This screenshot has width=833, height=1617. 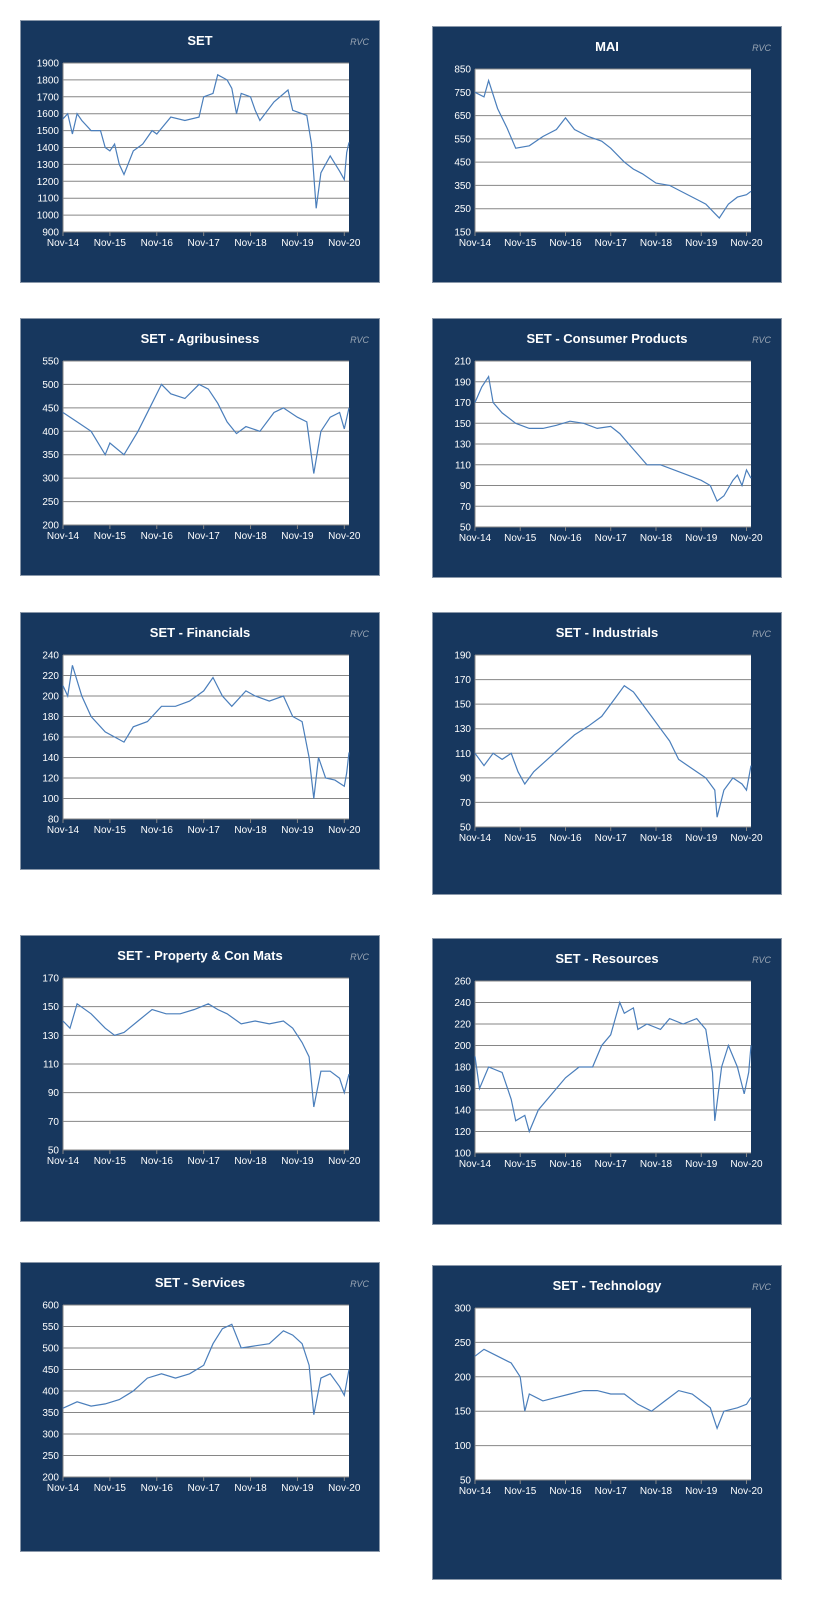 What do you see at coordinates (466, 528) in the screenshot?
I see `y-tick-label: 50` at bounding box center [466, 528].